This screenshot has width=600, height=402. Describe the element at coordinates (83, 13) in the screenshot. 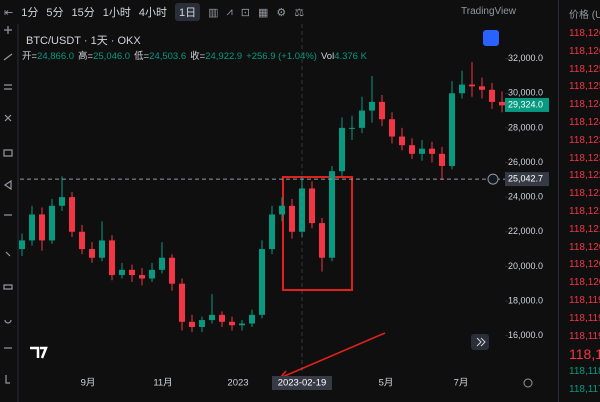

I see `interval-button: 15分` at that location.